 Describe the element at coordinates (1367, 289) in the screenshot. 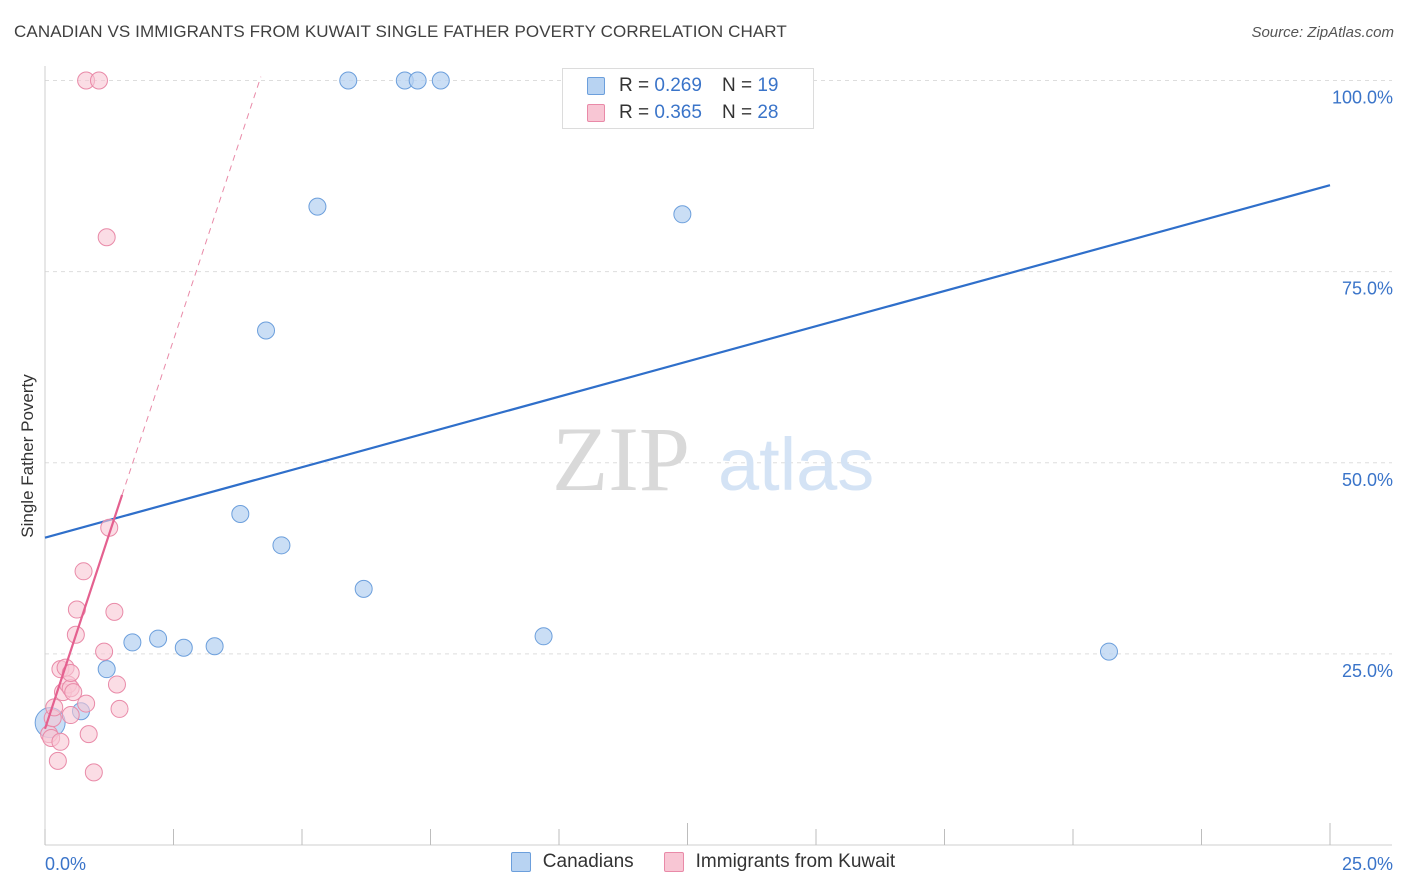

I see `y-tick-label: 75.0%` at that location.